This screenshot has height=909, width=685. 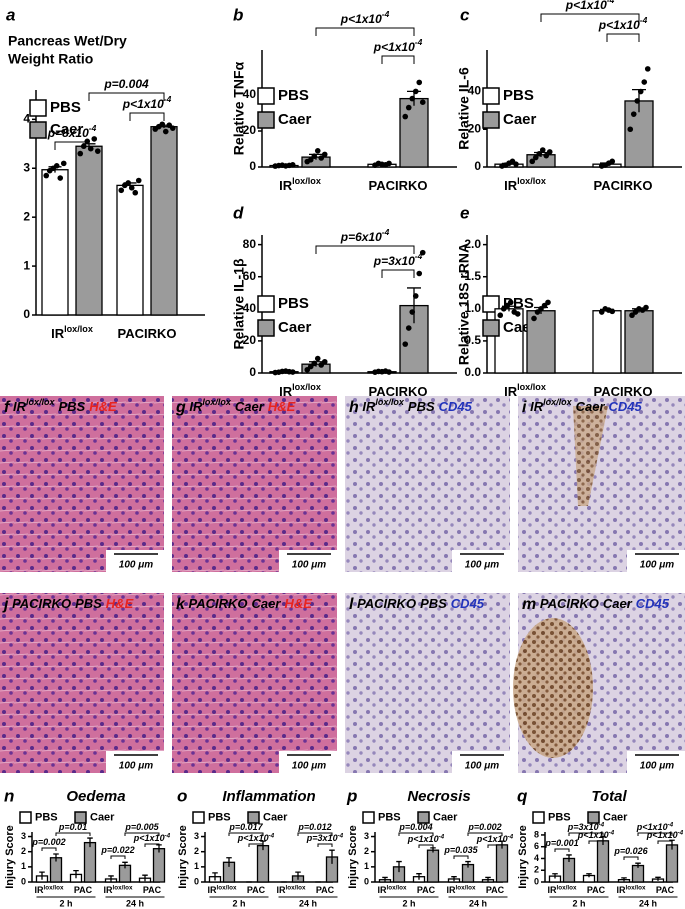 I want to click on y-axis-label: Relative 18S rRNA, so click(x=464, y=304).